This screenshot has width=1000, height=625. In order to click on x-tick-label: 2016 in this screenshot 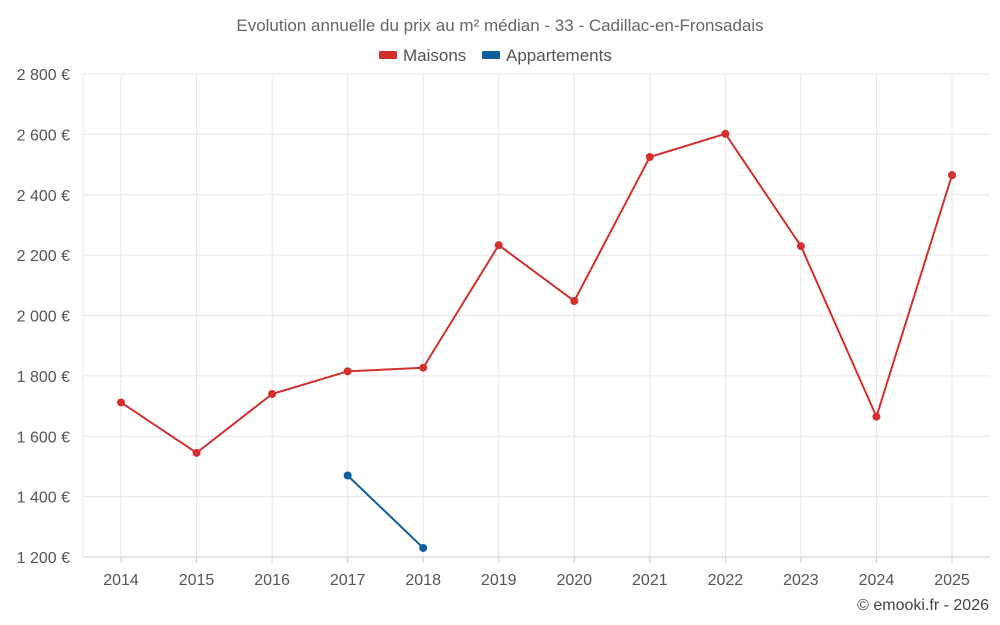, I will do `click(272, 580)`.